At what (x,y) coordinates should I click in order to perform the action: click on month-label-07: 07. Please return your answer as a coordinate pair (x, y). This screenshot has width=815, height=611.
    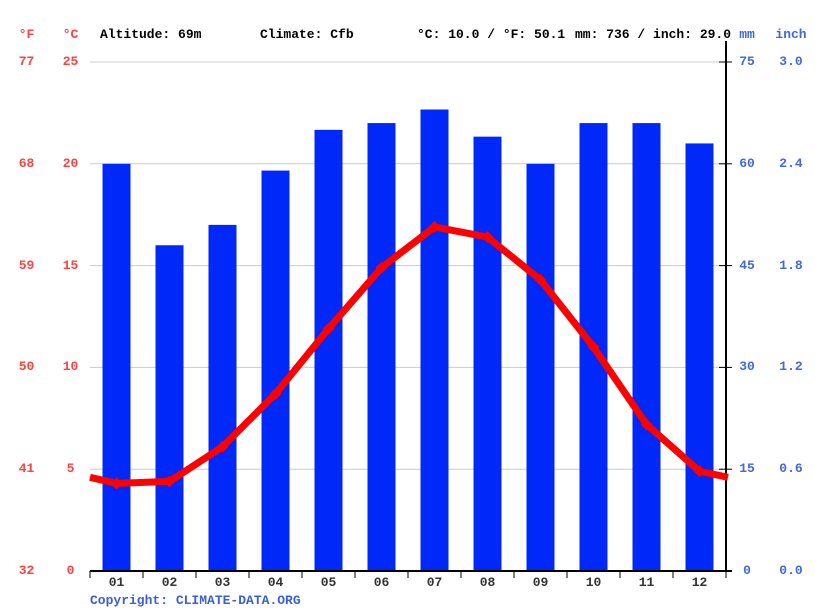
    Looking at the image, I should click on (434, 582).